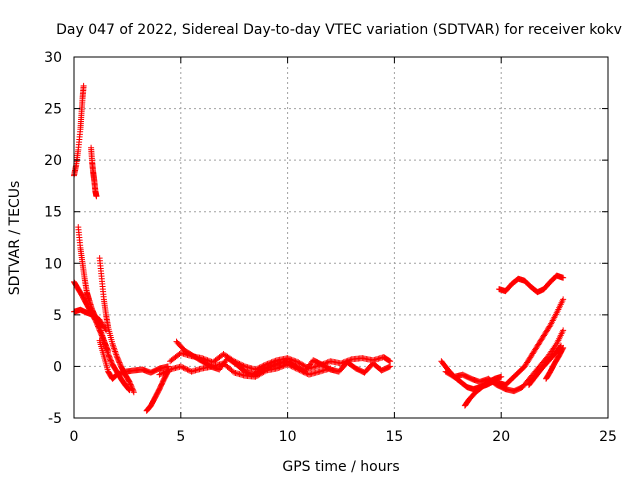  What do you see at coordinates (57, 367) in the screenshot?
I see `y-tick-label: 0` at bounding box center [57, 367].